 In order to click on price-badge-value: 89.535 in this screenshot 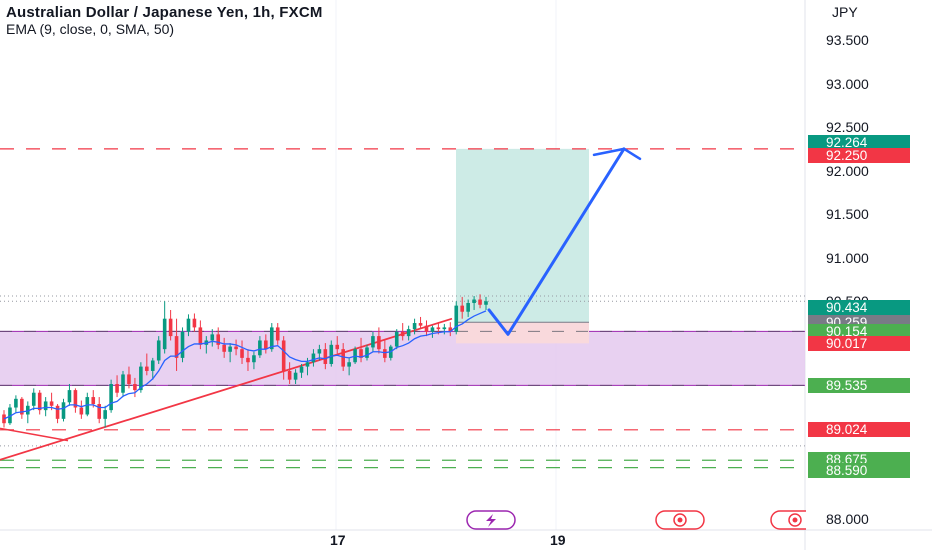, I will do `click(847, 385)`.